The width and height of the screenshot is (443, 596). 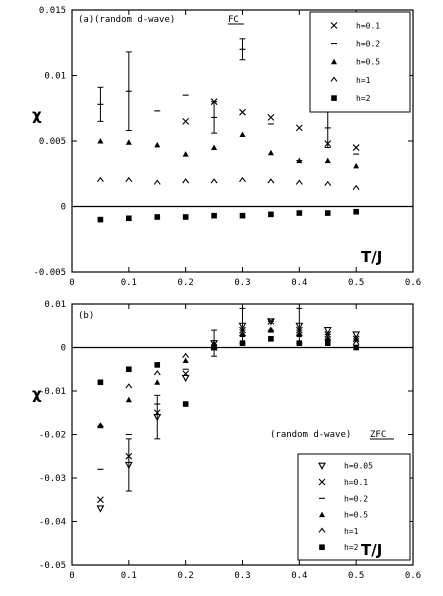 I want to click on legend-label: h=0.05, so click(x=358, y=466).